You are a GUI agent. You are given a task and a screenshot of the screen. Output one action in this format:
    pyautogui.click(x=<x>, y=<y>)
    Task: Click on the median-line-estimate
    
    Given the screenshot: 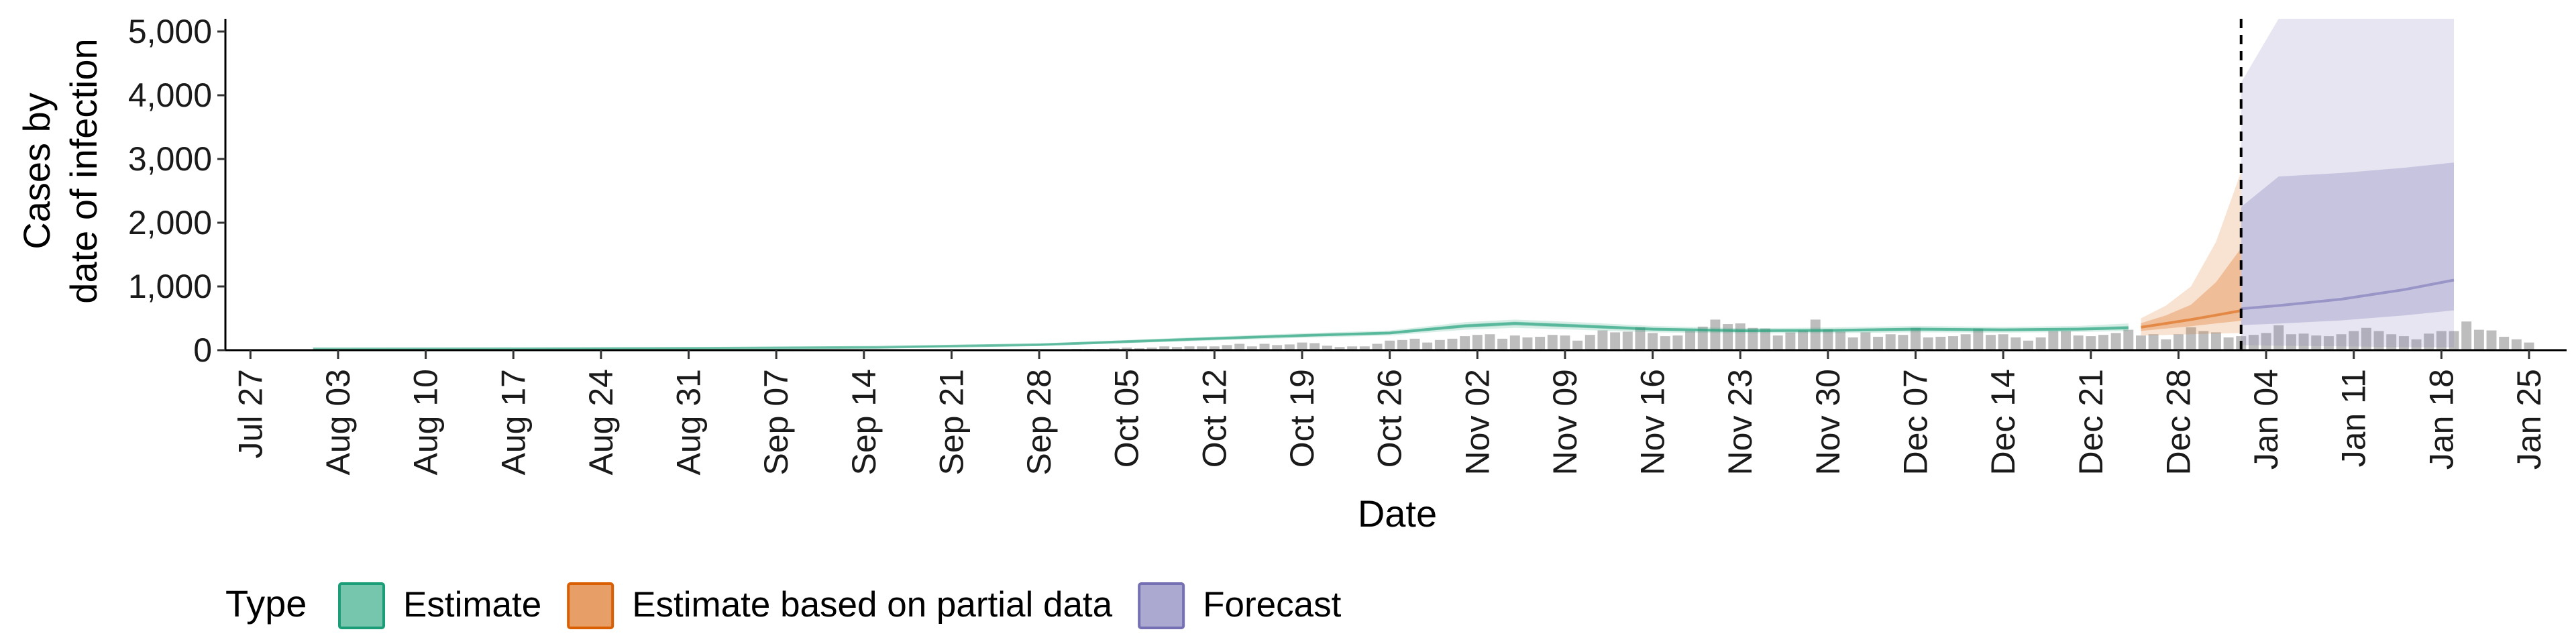 What is the action you would take?
    pyautogui.click(x=1221, y=336)
    